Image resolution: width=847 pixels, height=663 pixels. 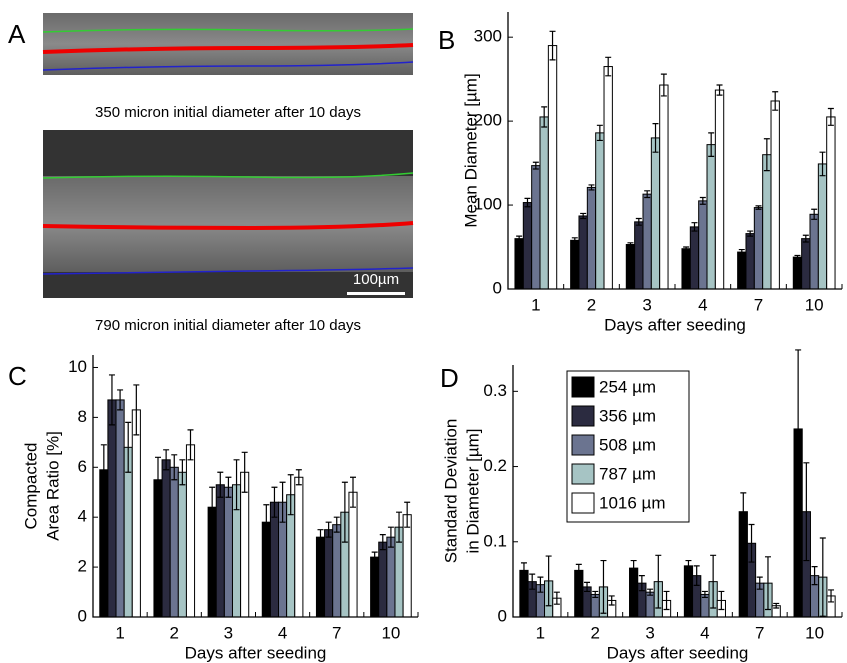 What do you see at coordinates (677, 491) in the screenshot?
I see `axis` at bounding box center [677, 491].